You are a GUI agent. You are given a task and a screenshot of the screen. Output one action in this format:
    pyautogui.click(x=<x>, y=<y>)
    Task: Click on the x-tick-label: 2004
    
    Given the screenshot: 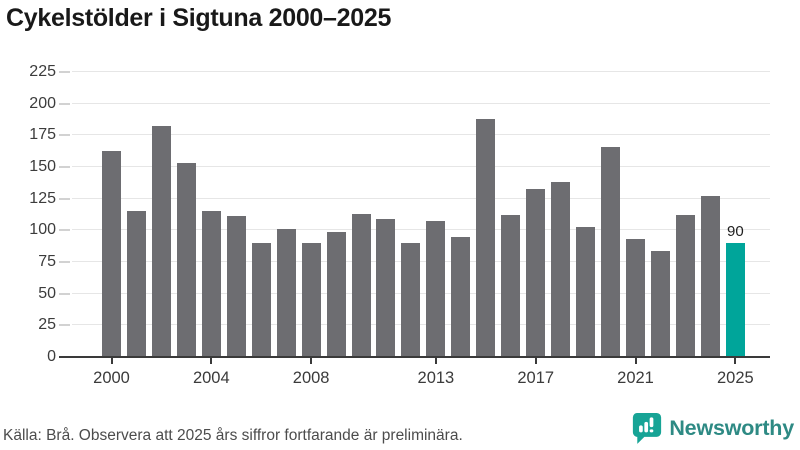 What is the action you would take?
    pyautogui.click(x=211, y=378)
    